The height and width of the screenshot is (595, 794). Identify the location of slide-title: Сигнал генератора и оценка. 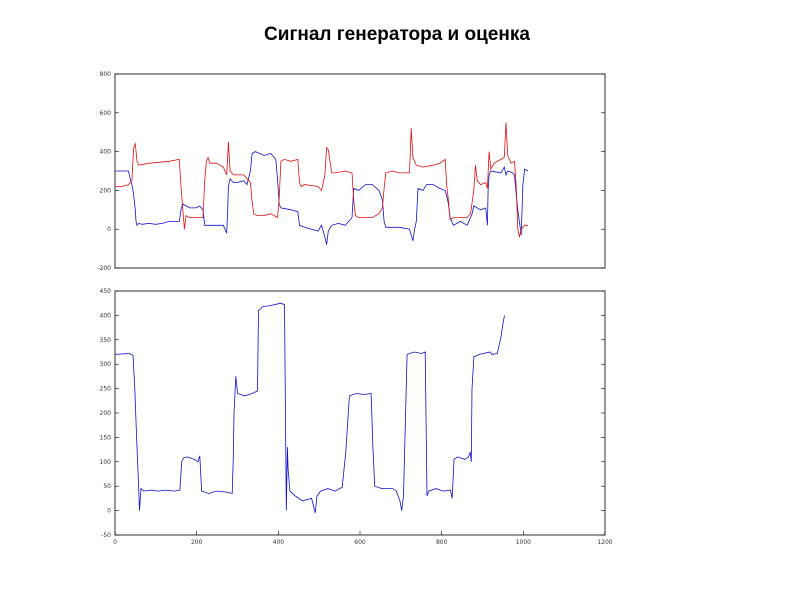
(397, 34).